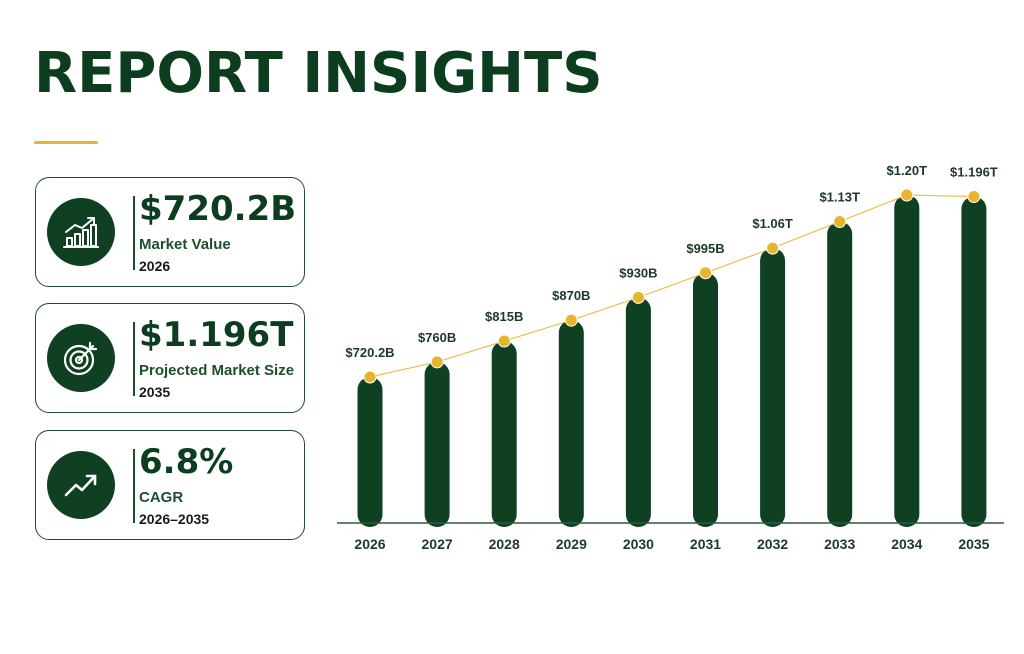  Describe the element at coordinates (839, 544) in the screenshot. I see `x-tick-2033: 2033` at that location.